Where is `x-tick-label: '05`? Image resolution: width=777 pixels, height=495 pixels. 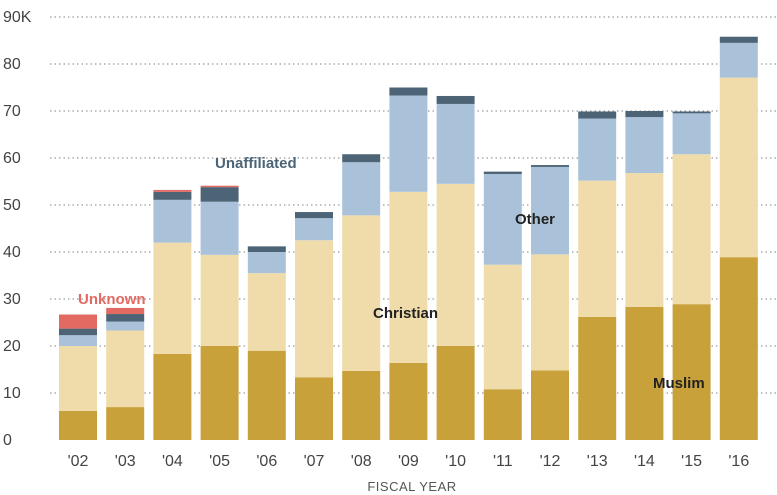 x-tick-label: '05 is located at coordinates (219, 461).